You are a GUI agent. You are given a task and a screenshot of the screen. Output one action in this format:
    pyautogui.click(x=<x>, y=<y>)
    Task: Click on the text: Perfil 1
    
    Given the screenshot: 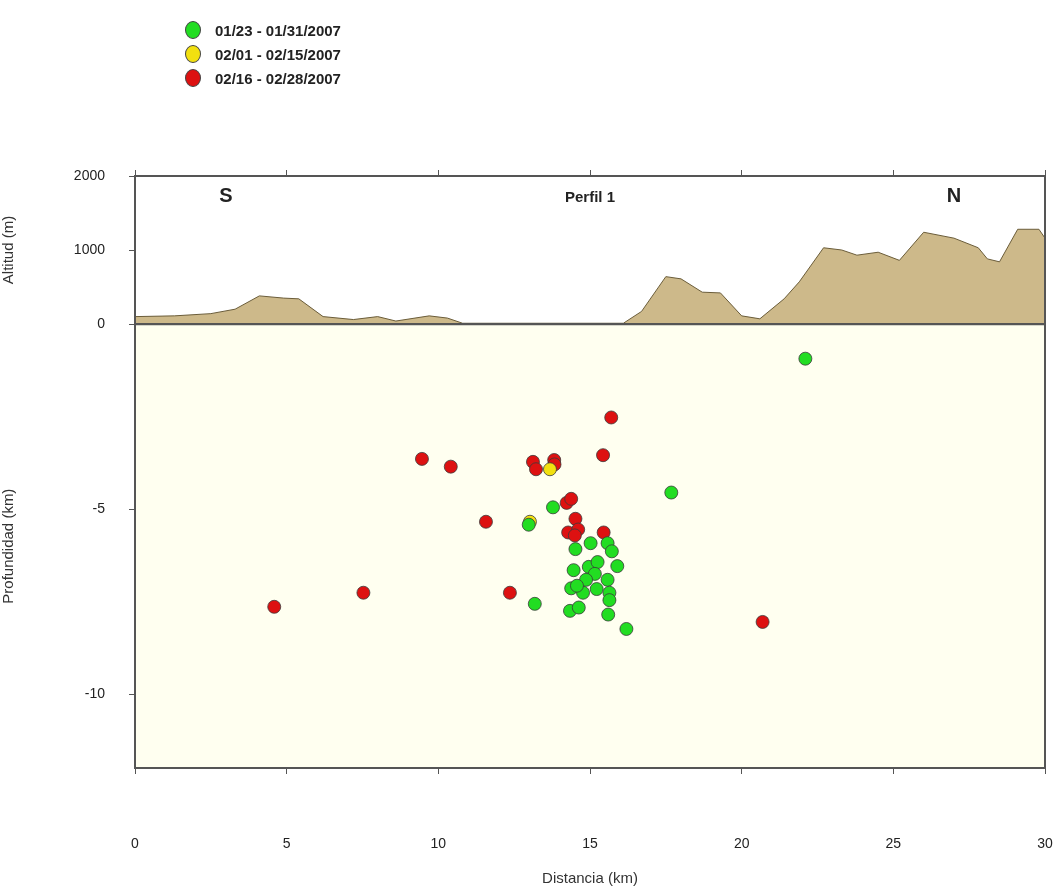 What is the action you would take?
    pyautogui.click(x=590, y=196)
    